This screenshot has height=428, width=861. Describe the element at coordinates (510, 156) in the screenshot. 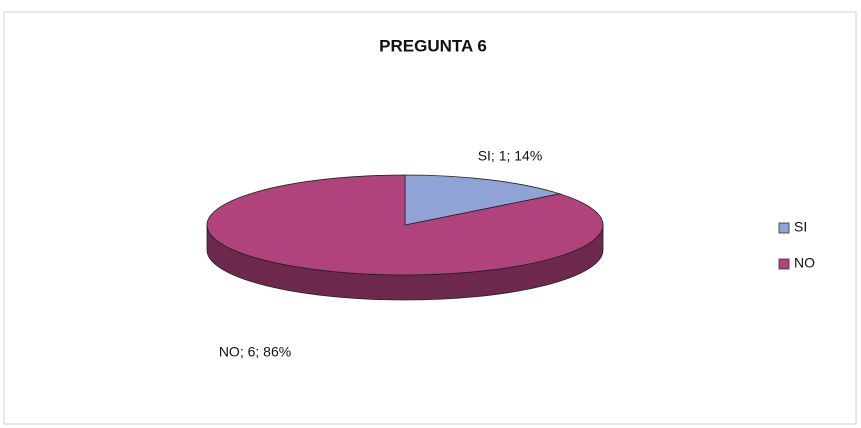

I see `data-label: SI; 1; 14%` at that location.